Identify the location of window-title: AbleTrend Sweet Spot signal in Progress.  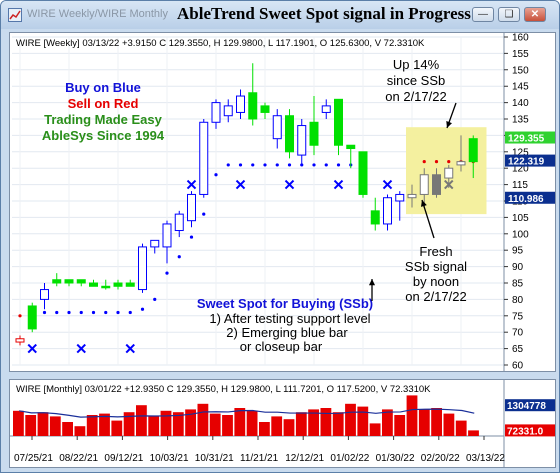
(324, 13).